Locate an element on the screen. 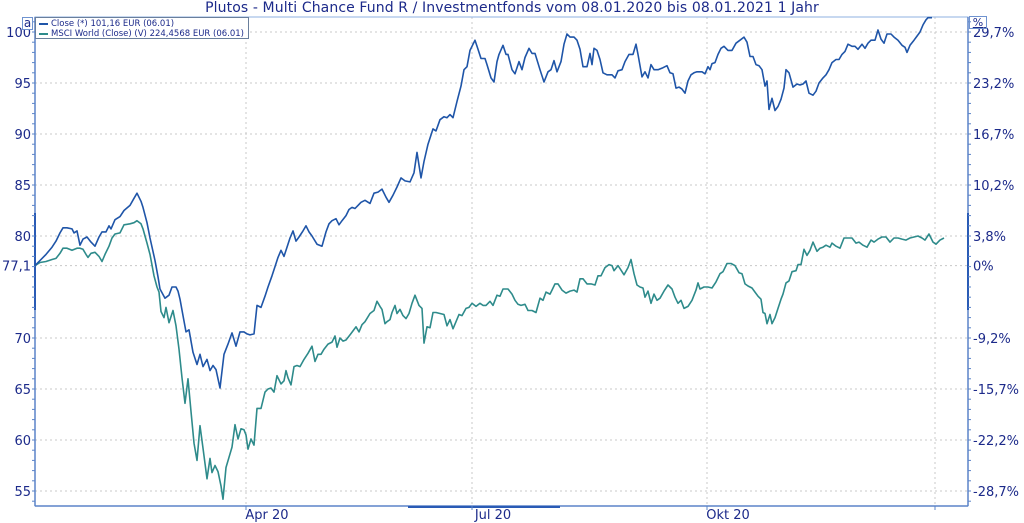  y-left-tick-label: 70 is located at coordinates (22, 339).